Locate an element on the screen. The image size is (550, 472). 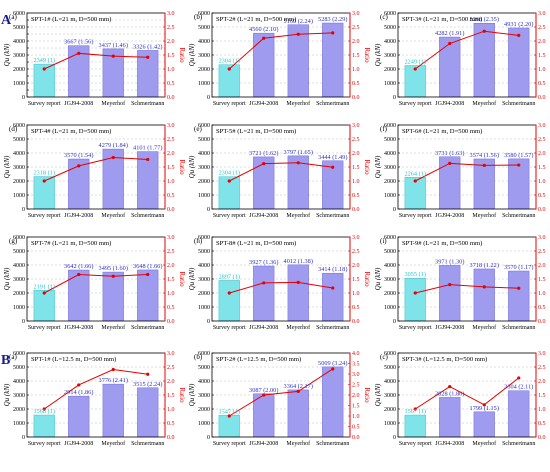
data-label: 2897 (1) is located at coordinates (229, 276).